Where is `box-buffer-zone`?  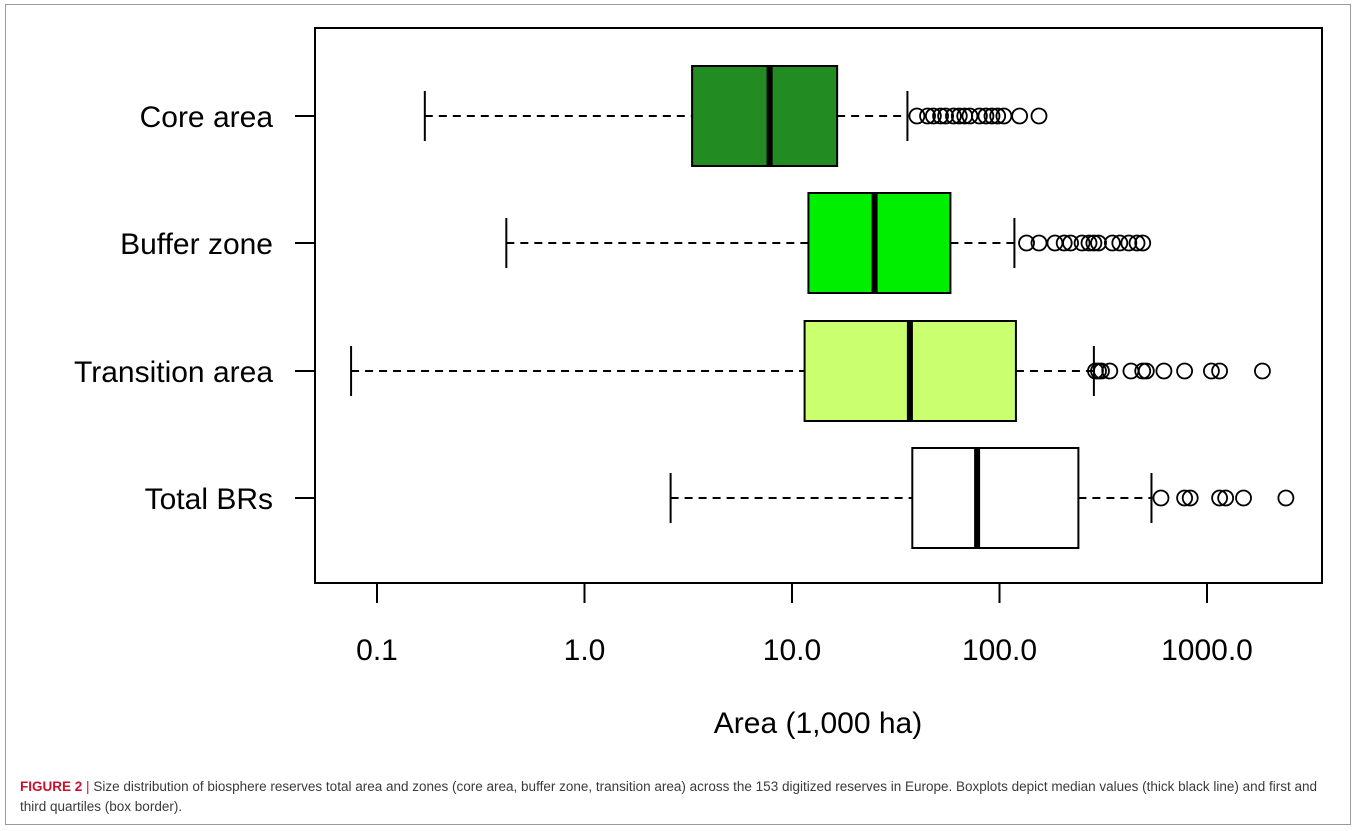
box-buffer-zone is located at coordinates (879, 243).